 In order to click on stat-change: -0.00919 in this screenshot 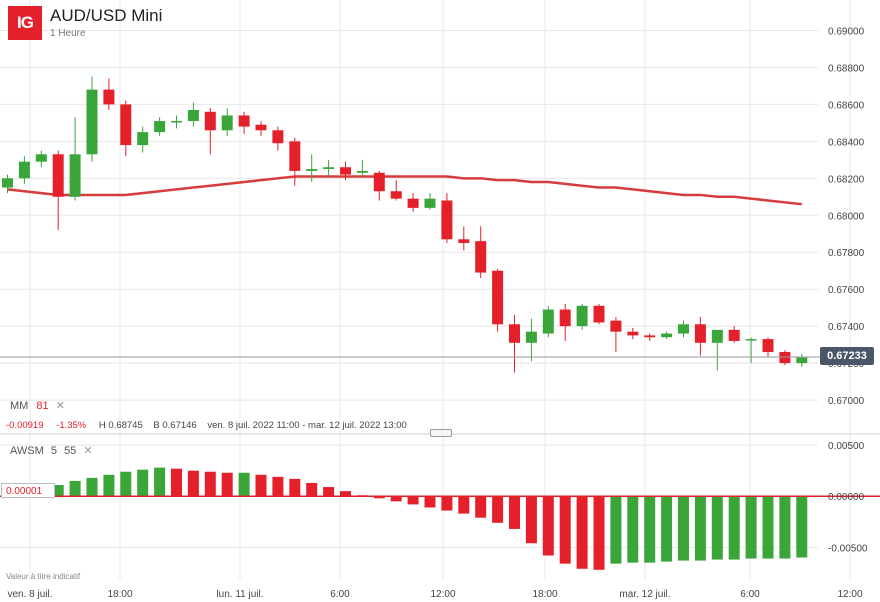, I will do `click(25, 425)`.